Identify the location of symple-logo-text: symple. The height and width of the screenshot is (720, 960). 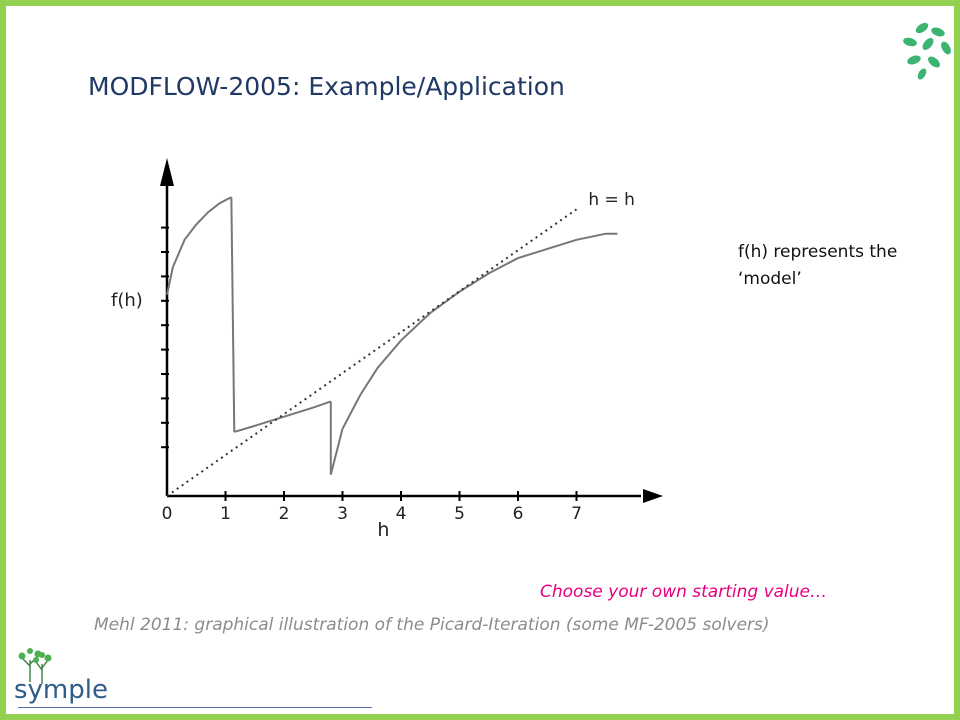
(61, 690).